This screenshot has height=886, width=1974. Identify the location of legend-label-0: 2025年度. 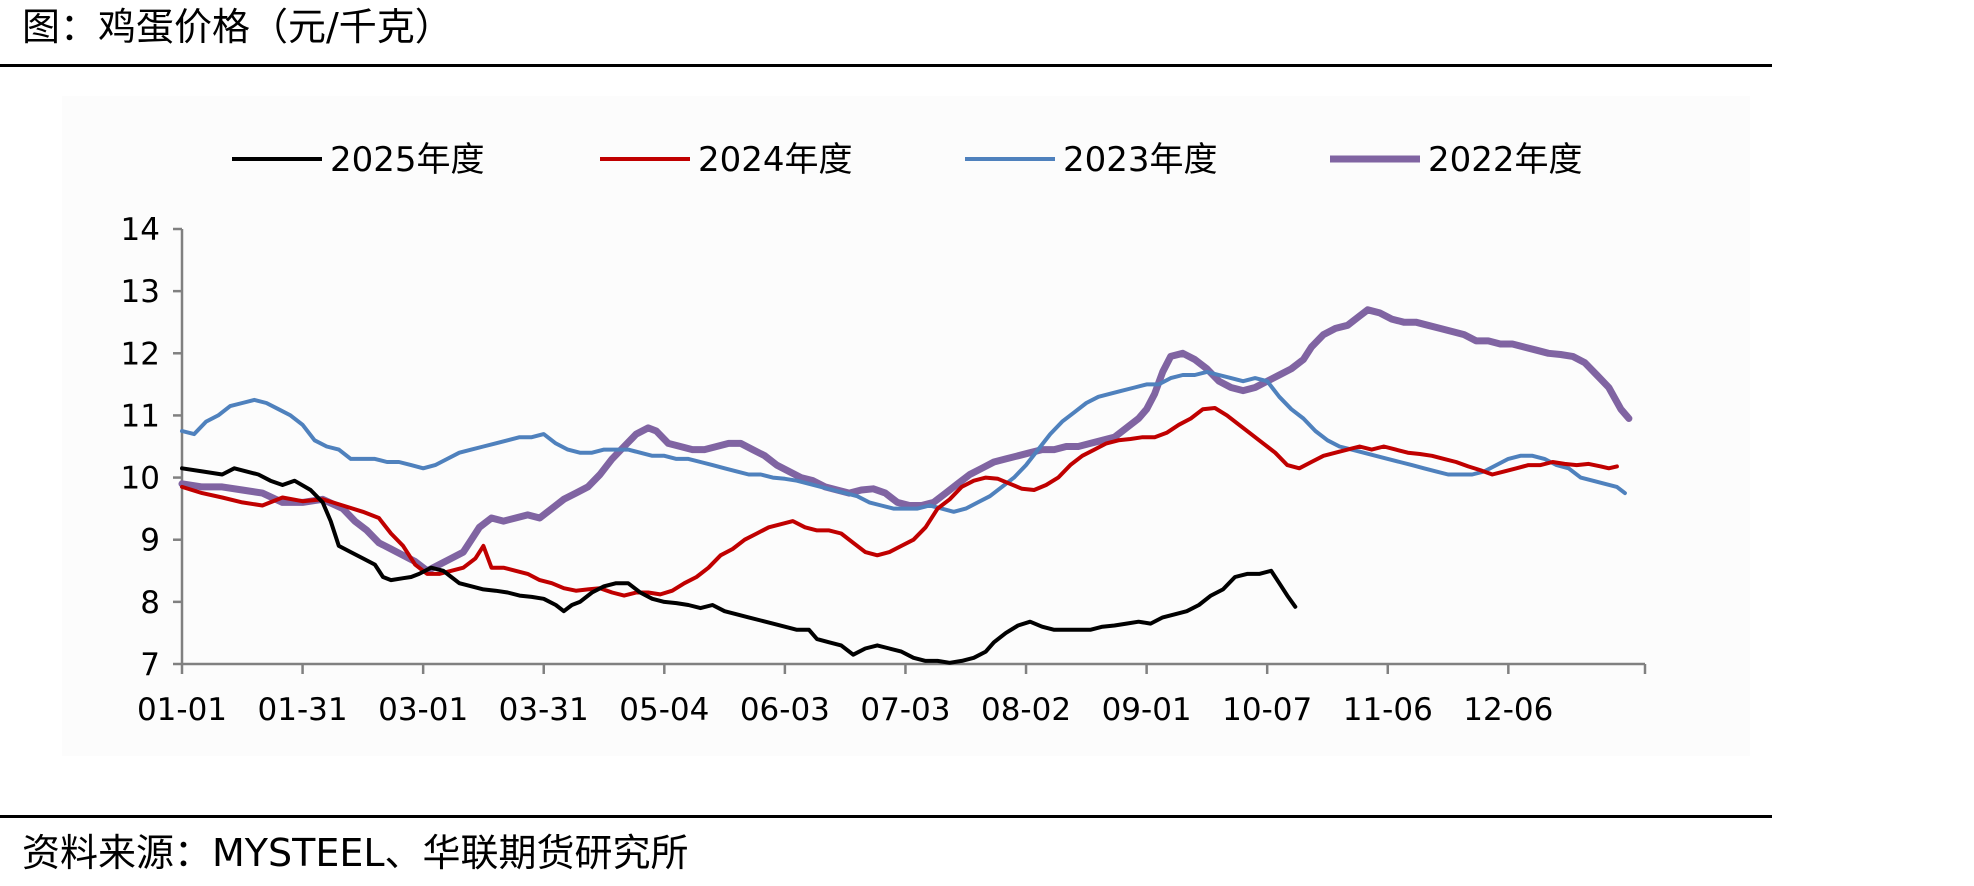
(407, 160).